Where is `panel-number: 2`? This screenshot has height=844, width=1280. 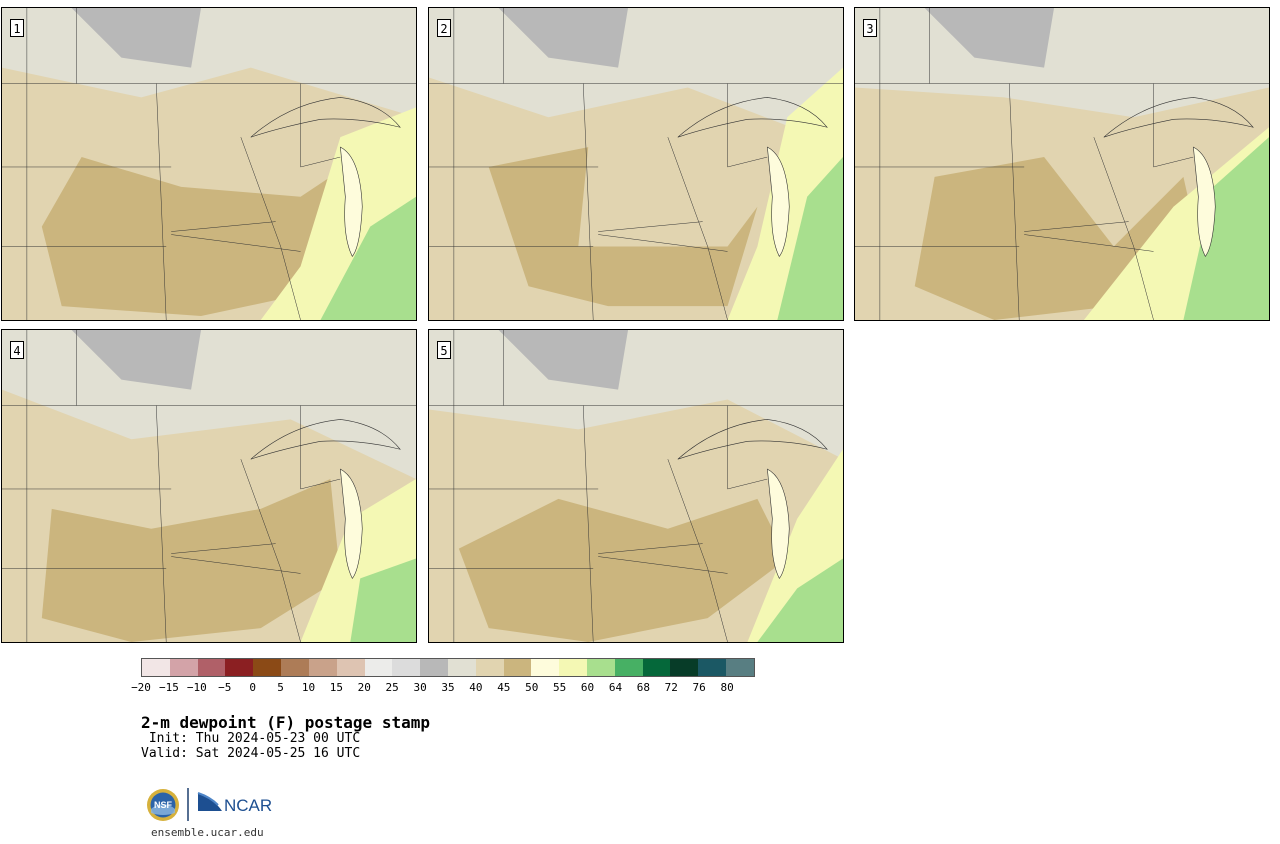 panel-number: 2 is located at coordinates (444, 28).